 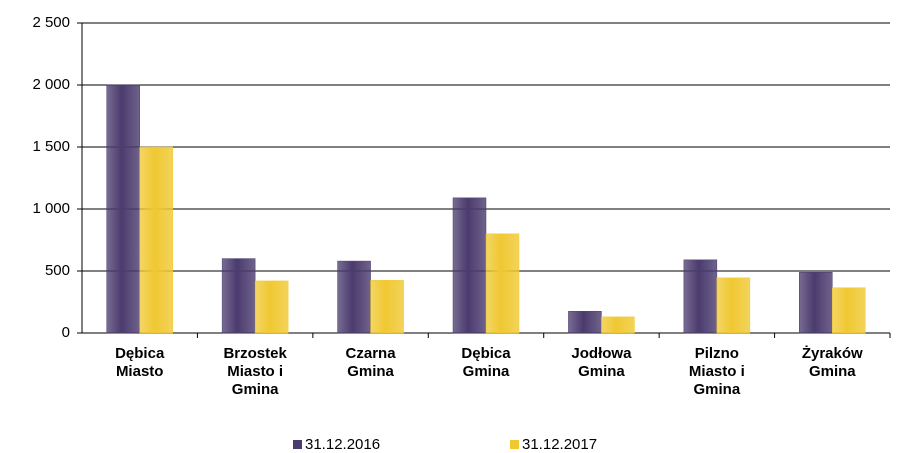 What do you see at coordinates (370, 362) in the screenshot?
I see `x-tick-label: Czarna Gmina` at bounding box center [370, 362].